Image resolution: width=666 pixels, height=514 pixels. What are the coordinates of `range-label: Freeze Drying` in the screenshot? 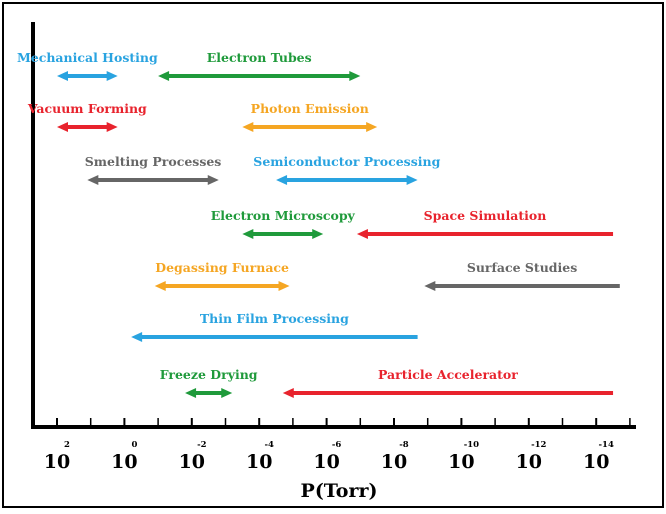 It's located at (209, 374).